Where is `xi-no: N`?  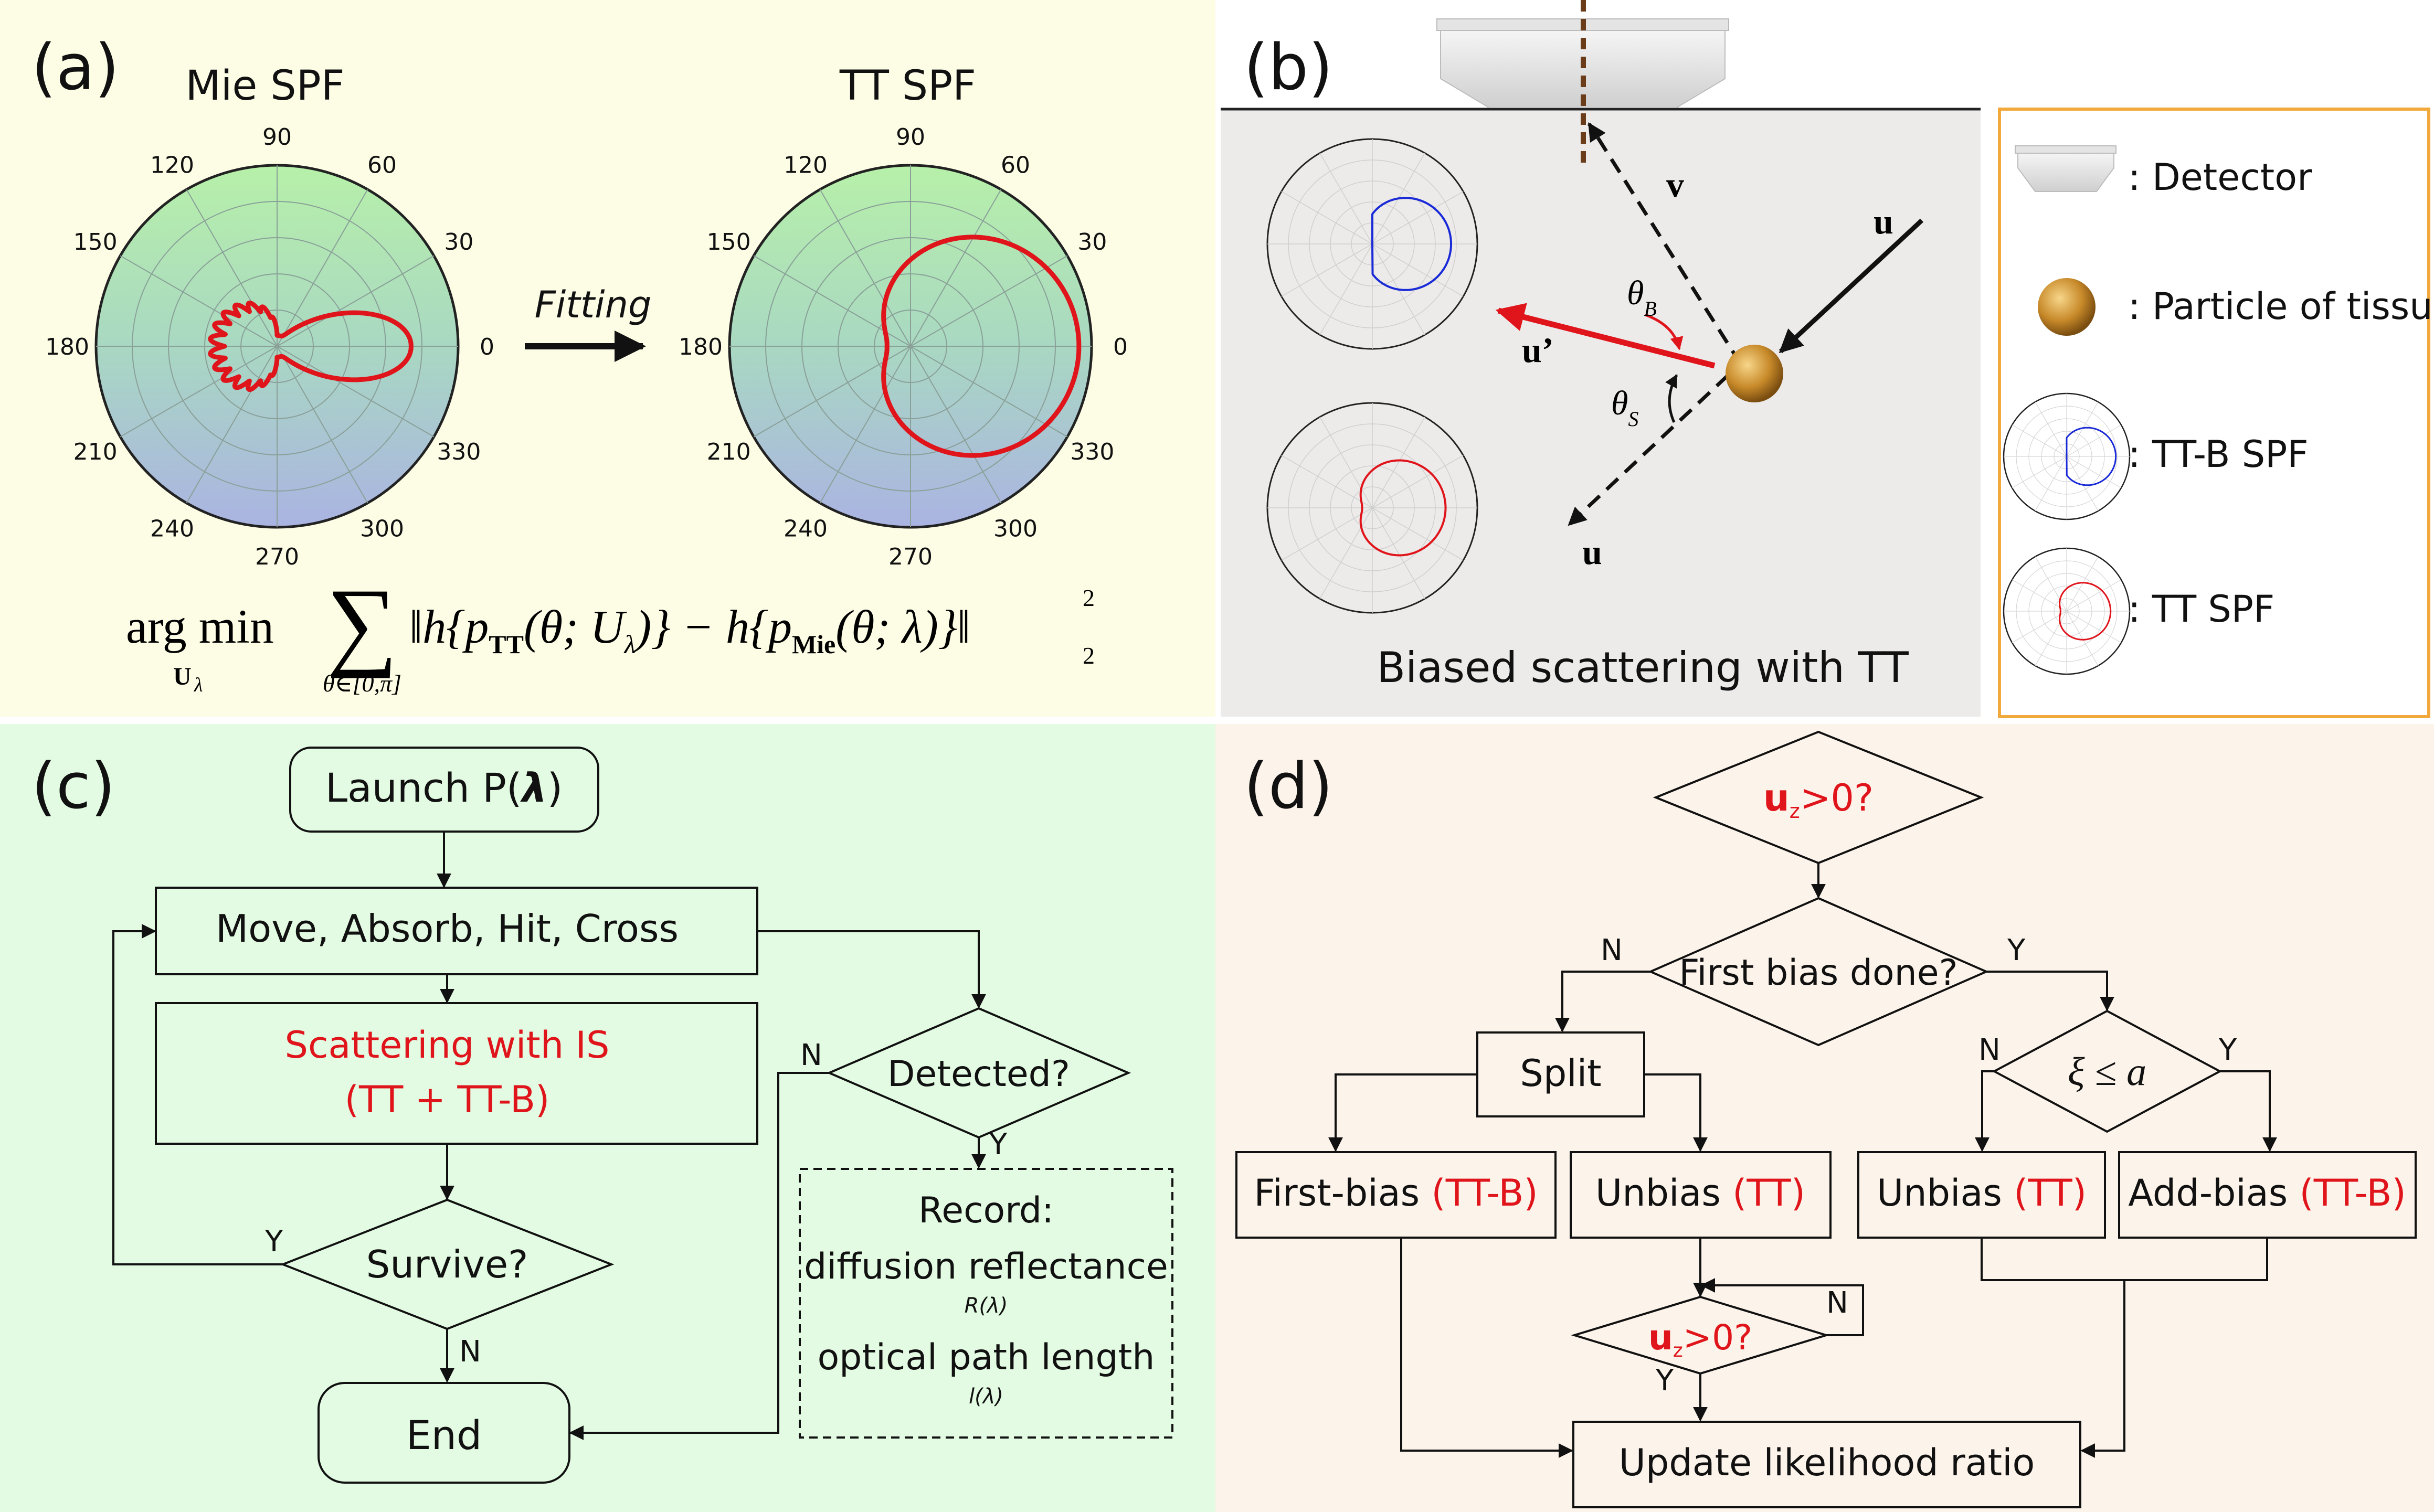
xi-no: N is located at coordinates (1990, 1050).